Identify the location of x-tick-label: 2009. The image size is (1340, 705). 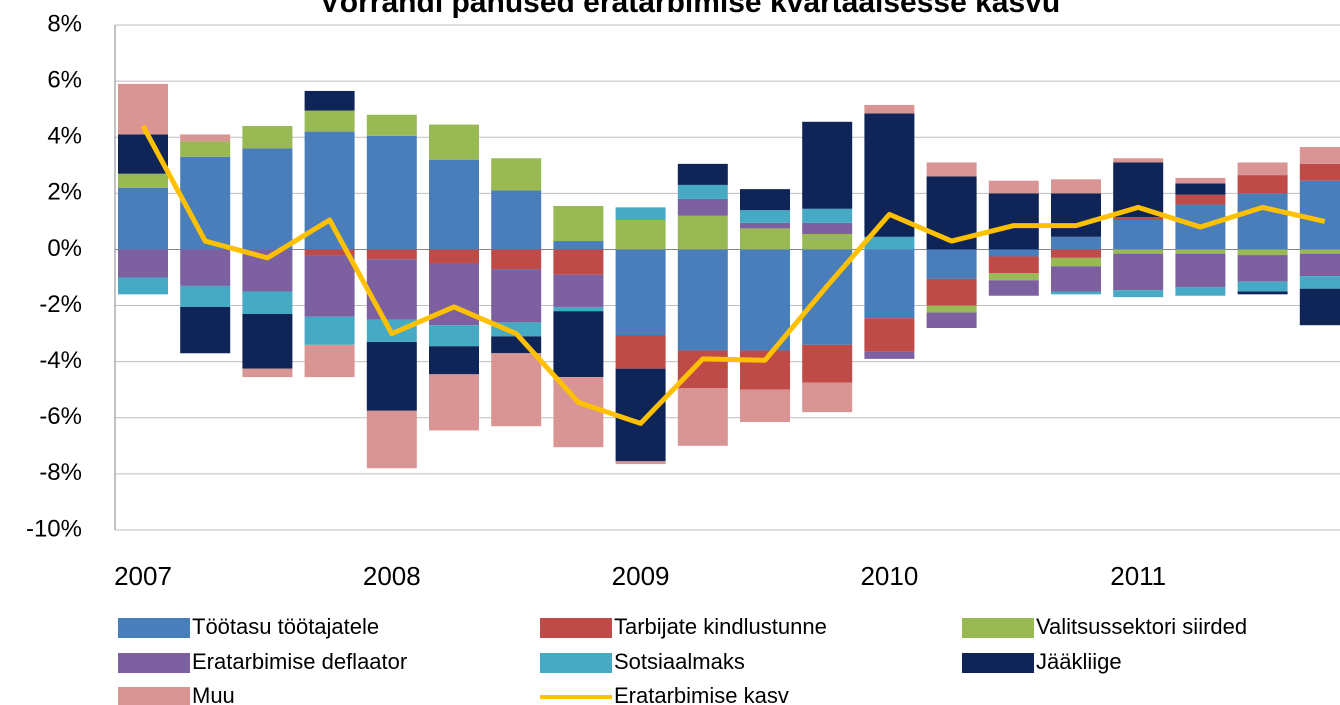
(641, 576).